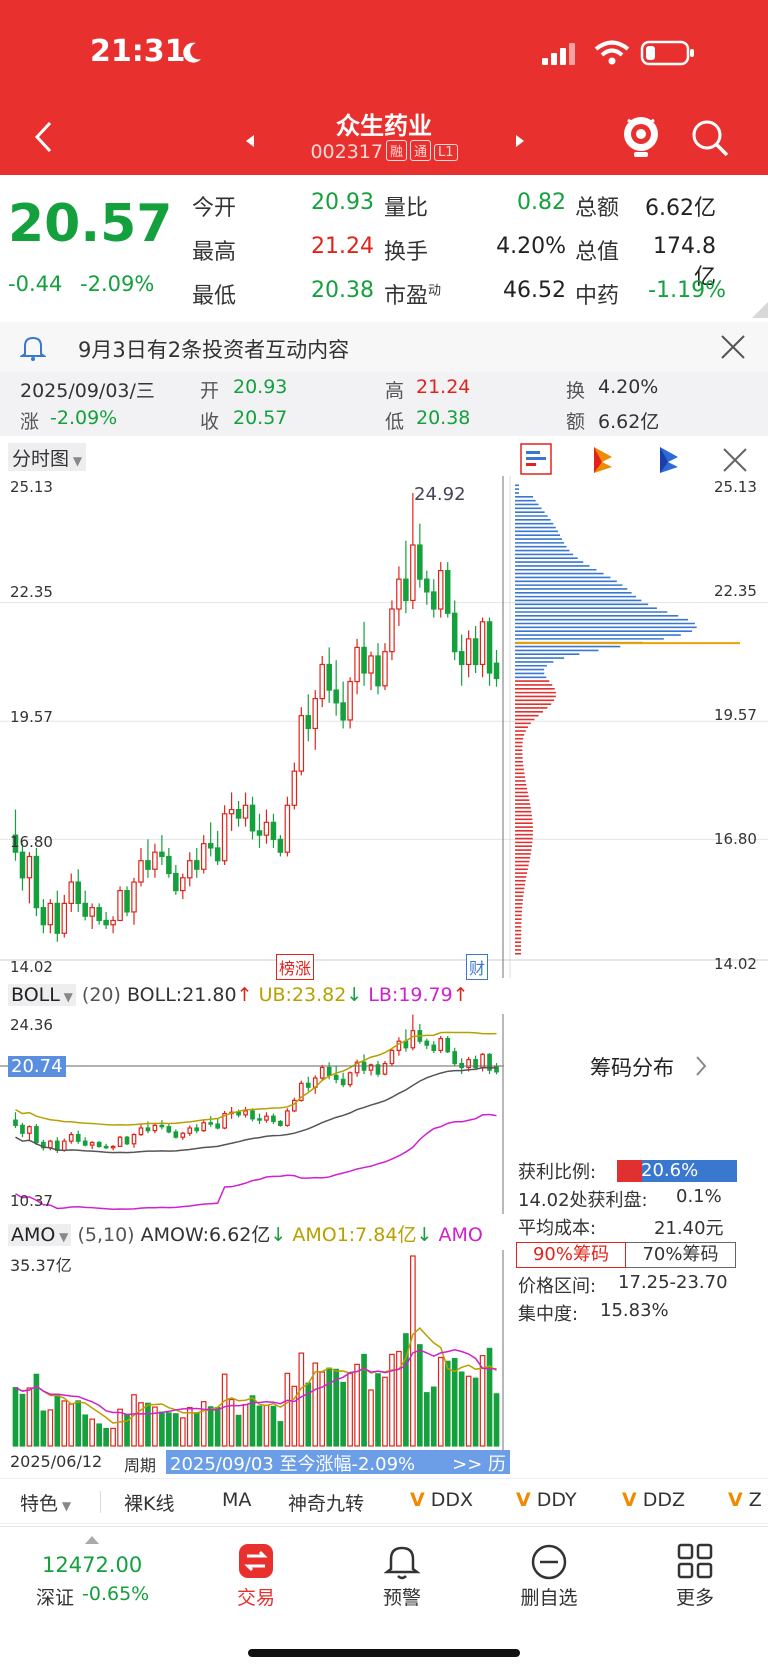 Image resolution: width=768 pixels, height=1669 pixels. What do you see at coordinates (583, 1200) in the screenshot?
I see `profit-at-label: 14.02处获利盘:` at bounding box center [583, 1200].